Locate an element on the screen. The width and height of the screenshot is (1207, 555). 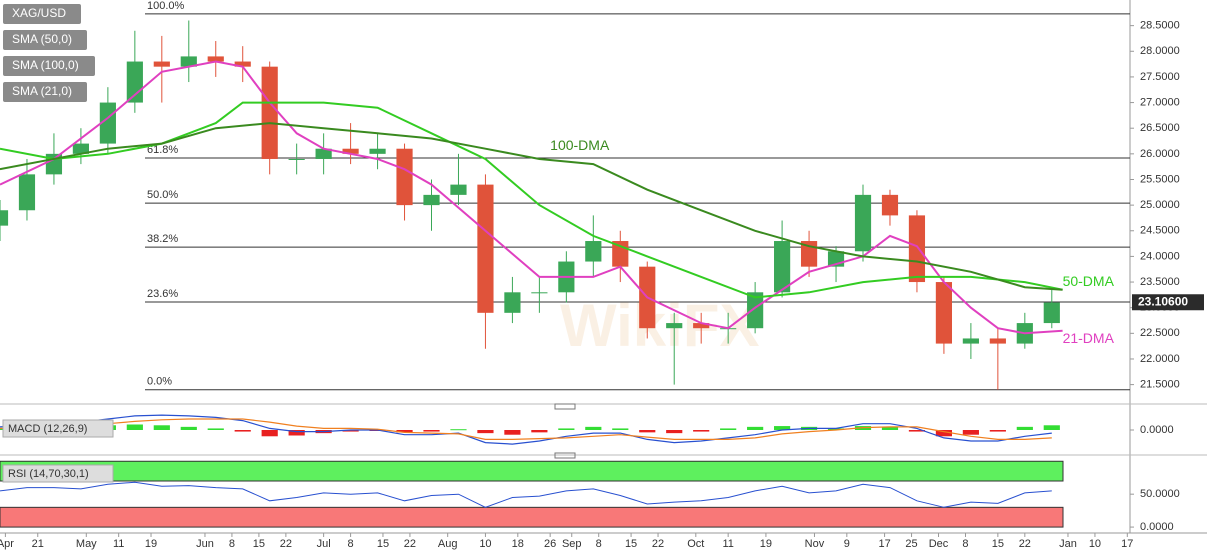
y-tick-label: 26.0000 is located at coordinates (1160, 154).